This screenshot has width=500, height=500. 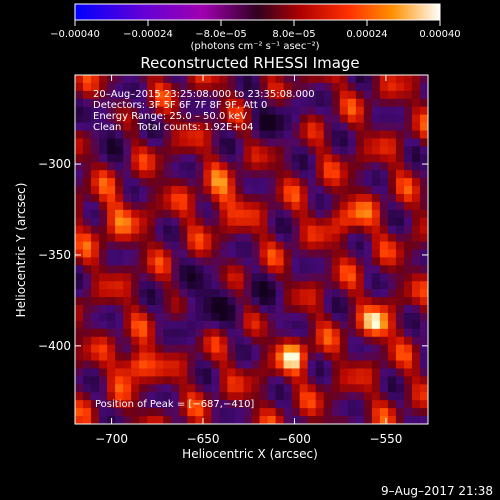 I want to click on x-tick-label: −650, so click(x=203, y=439).